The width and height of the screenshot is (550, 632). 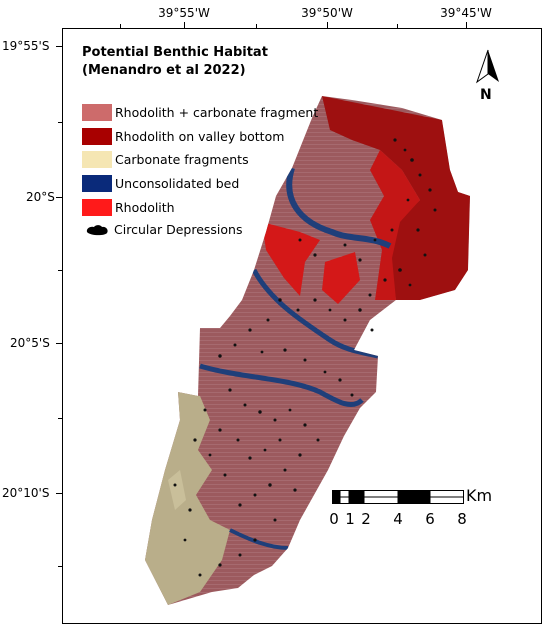 What do you see at coordinates (366, 519) in the screenshot?
I see `scale-label: 2` at bounding box center [366, 519].